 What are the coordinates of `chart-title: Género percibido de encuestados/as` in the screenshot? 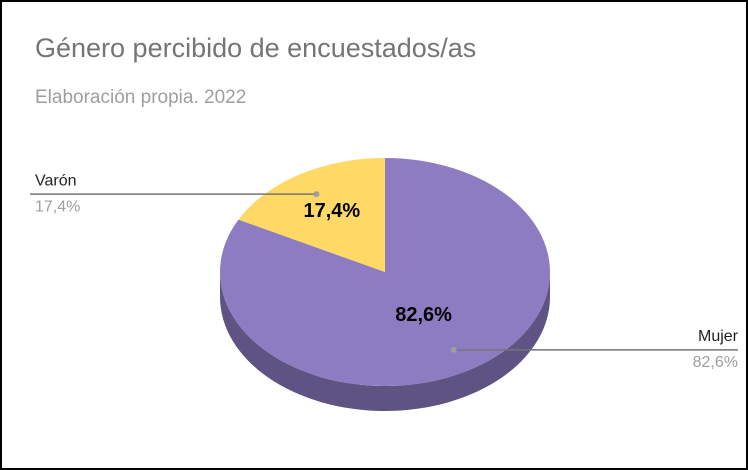 It's located at (255, 48).